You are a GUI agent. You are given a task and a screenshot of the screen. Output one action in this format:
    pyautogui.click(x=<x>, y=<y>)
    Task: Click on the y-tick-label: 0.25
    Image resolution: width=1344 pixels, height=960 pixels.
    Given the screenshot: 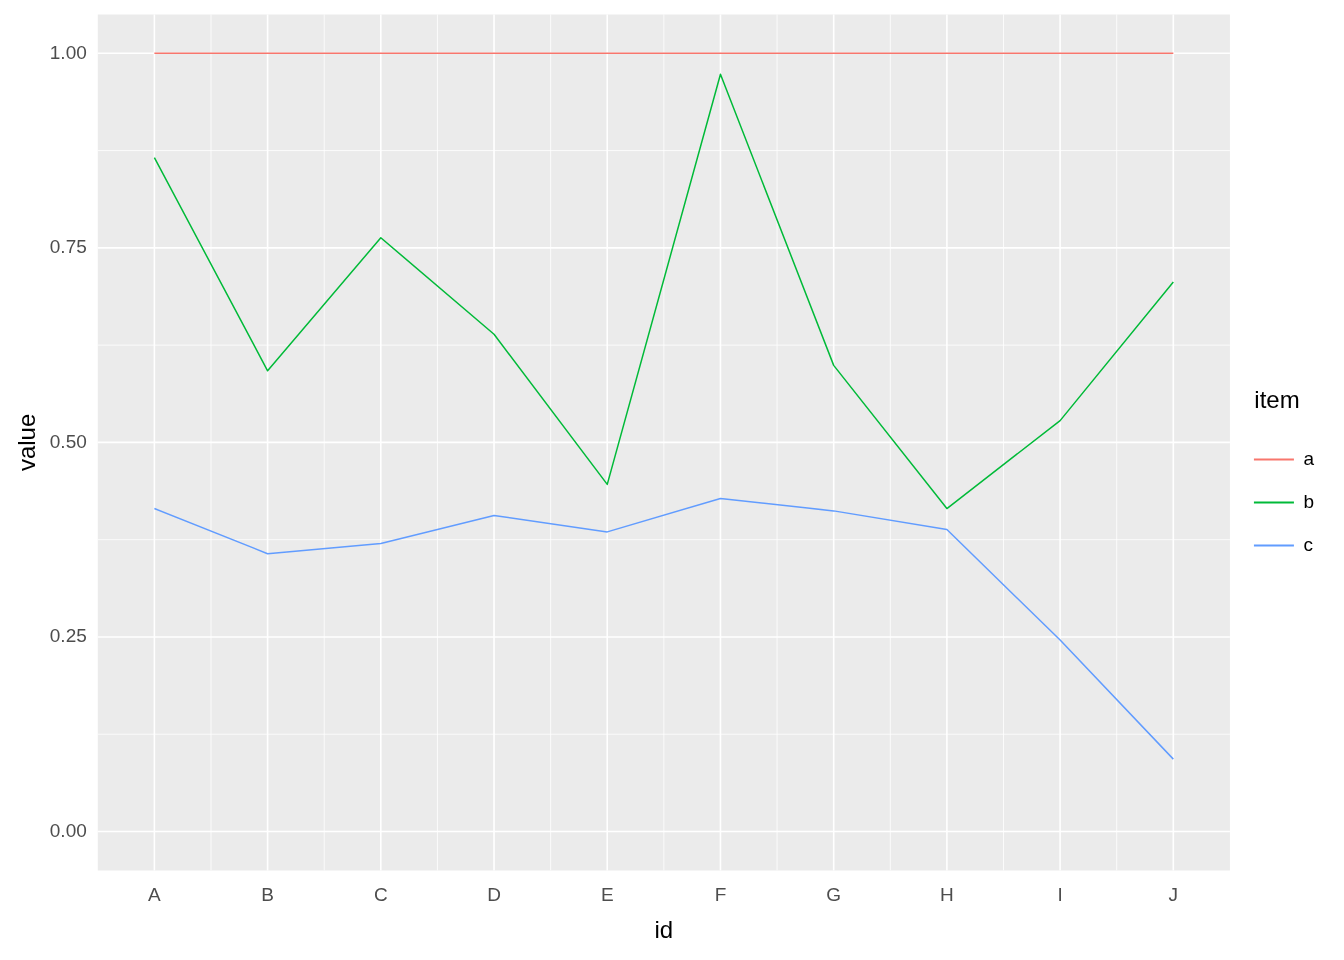 What is the action you would take?
    pyautogui.click(x=68, y=636)
    